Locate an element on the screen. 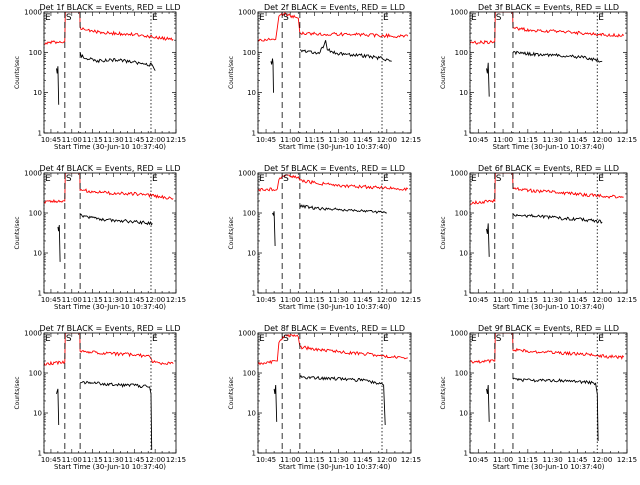 This screenshot has height=485, width=640. panel-title: Det 8f BLACK = Events, RED = LLD is located at coordinates (334, 328).